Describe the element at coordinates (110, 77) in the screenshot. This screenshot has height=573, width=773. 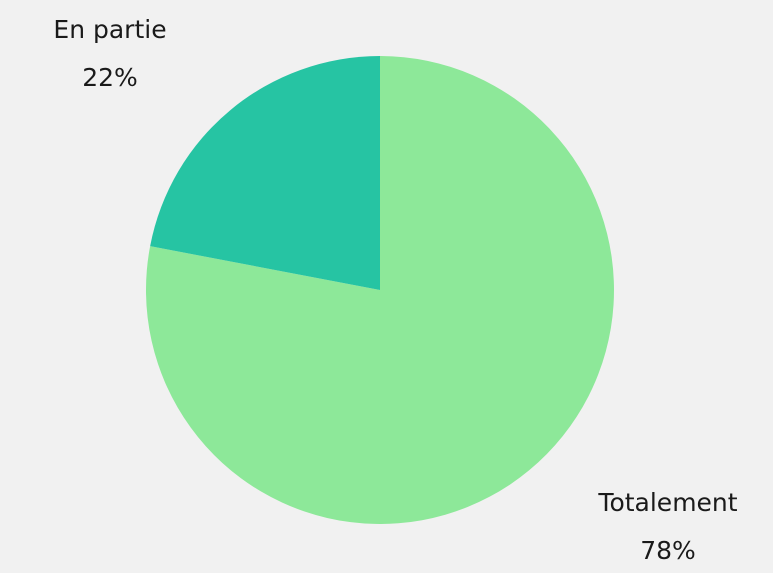
I see `slice-value-en-partie: 22%` at that location.